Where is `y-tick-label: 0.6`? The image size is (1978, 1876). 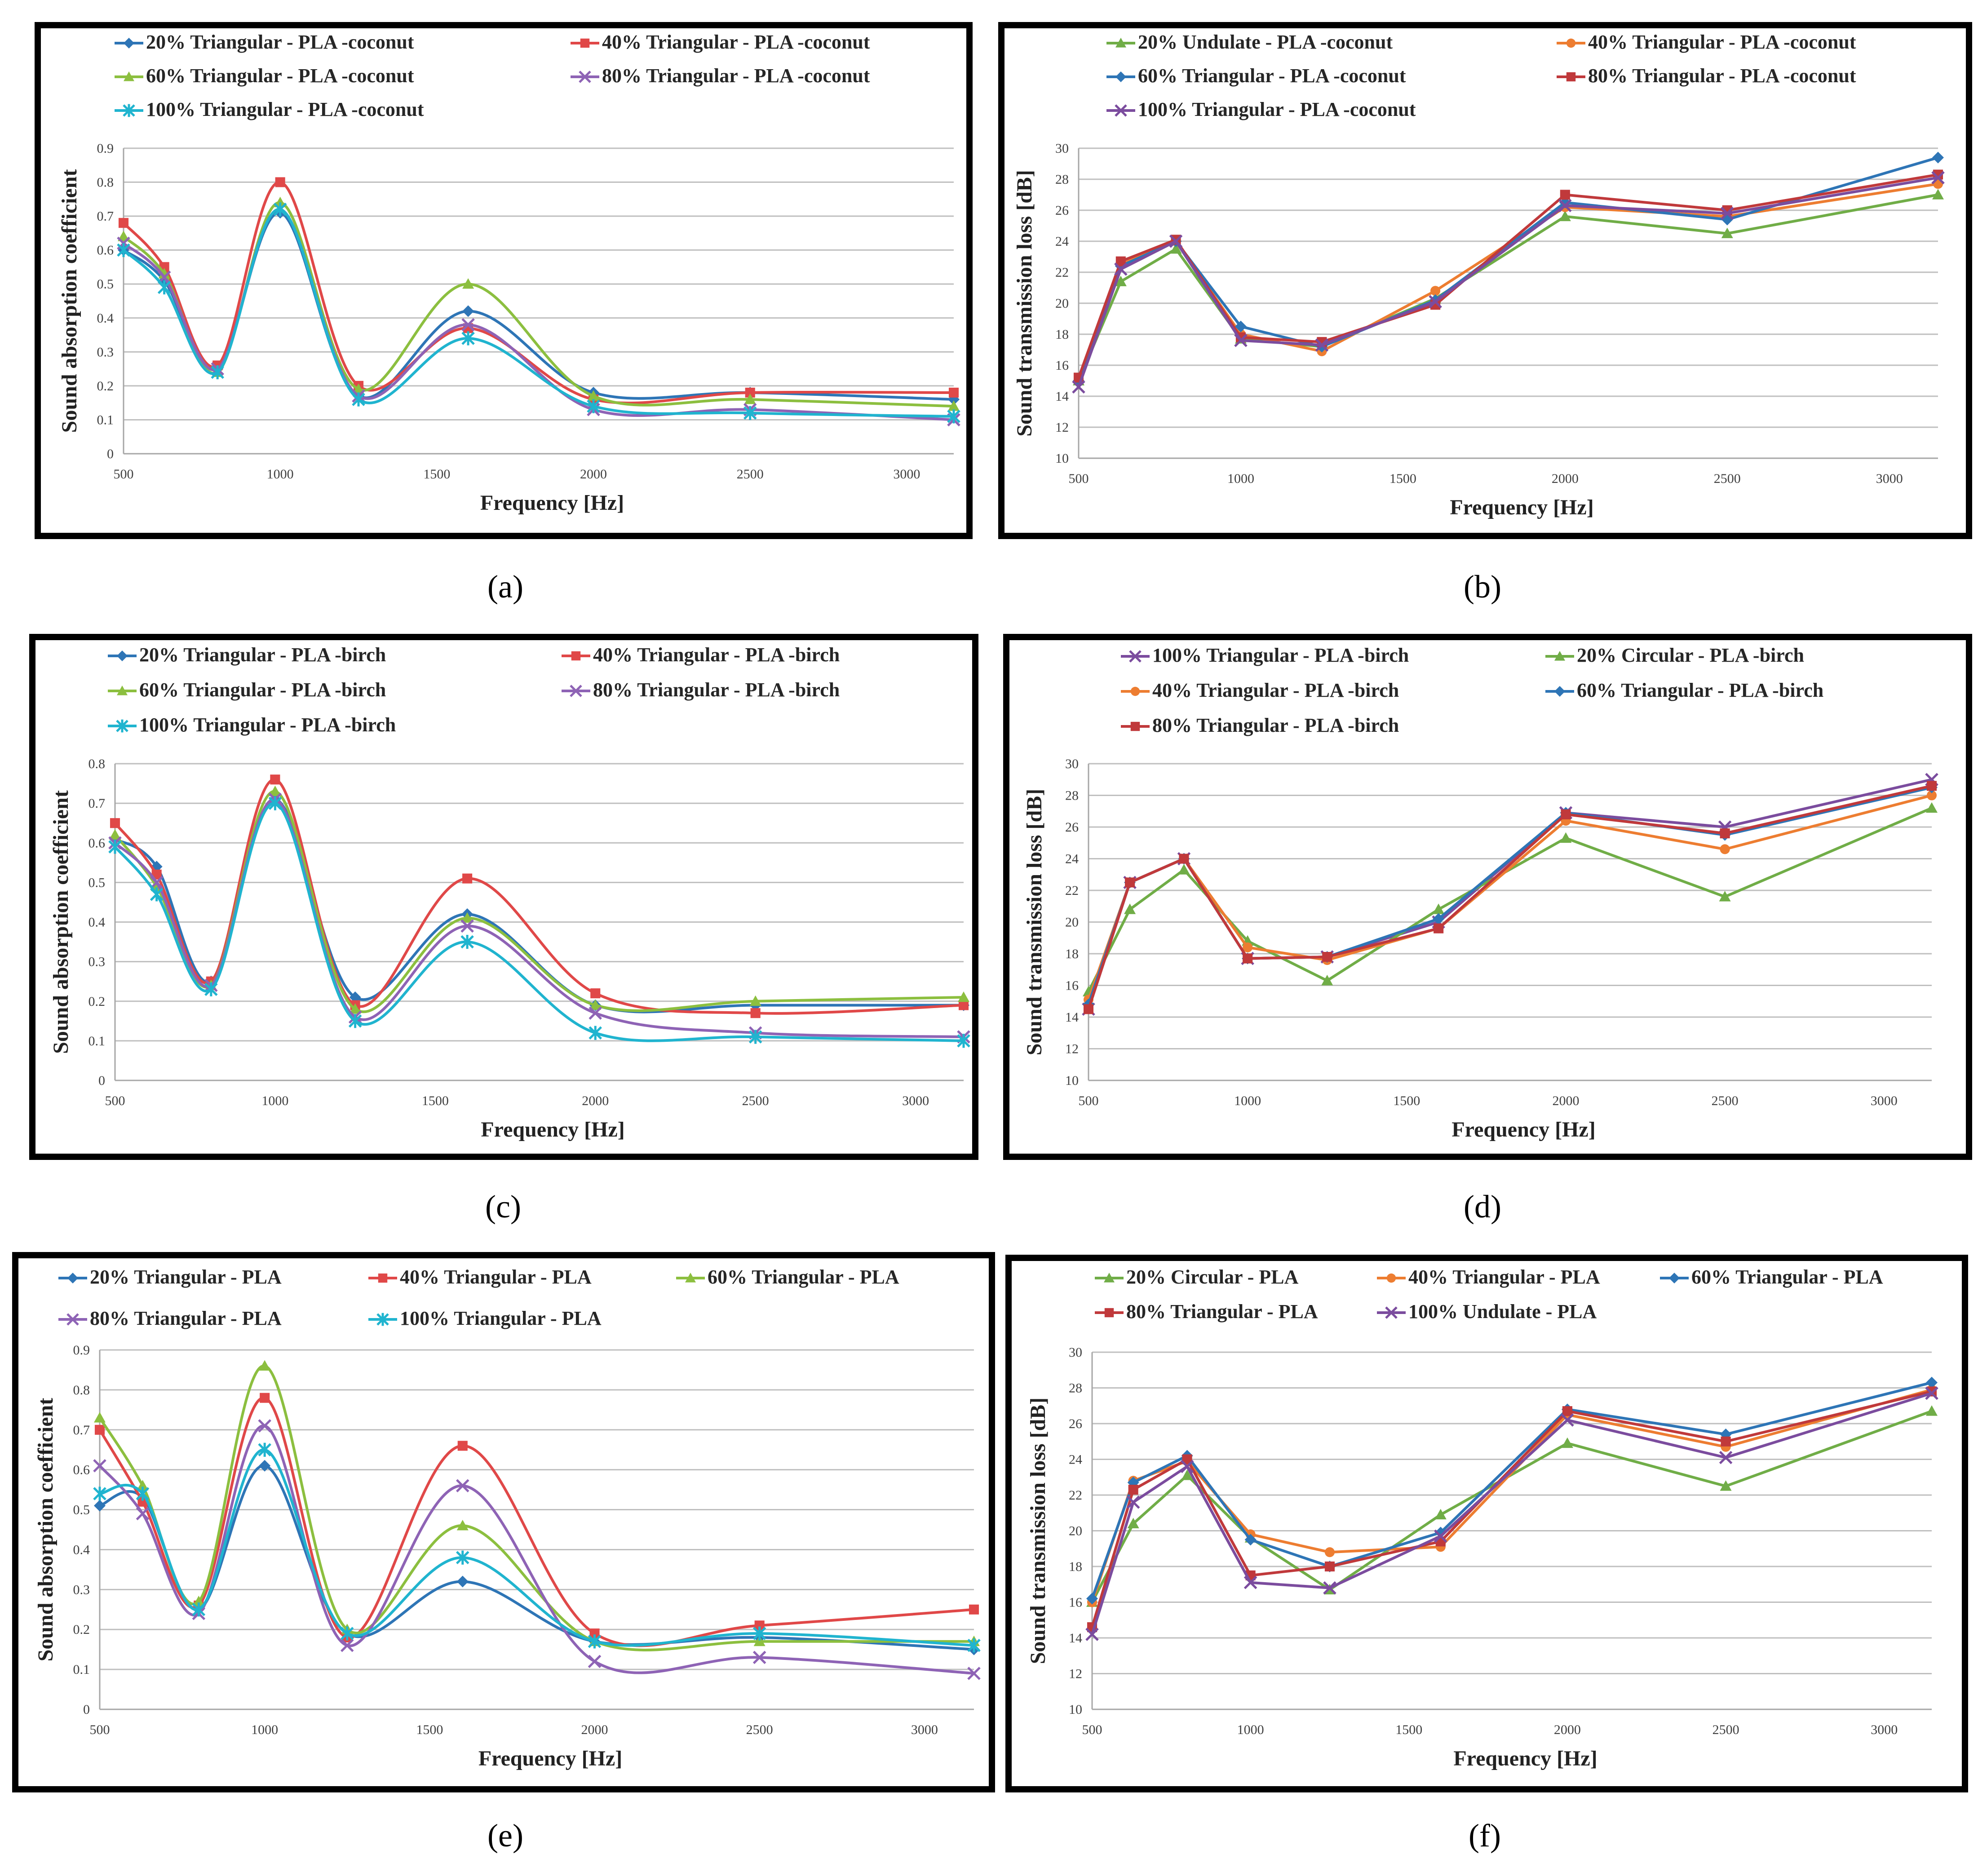 y-tick-label: 0.6 is located at coordinates (106, 251).